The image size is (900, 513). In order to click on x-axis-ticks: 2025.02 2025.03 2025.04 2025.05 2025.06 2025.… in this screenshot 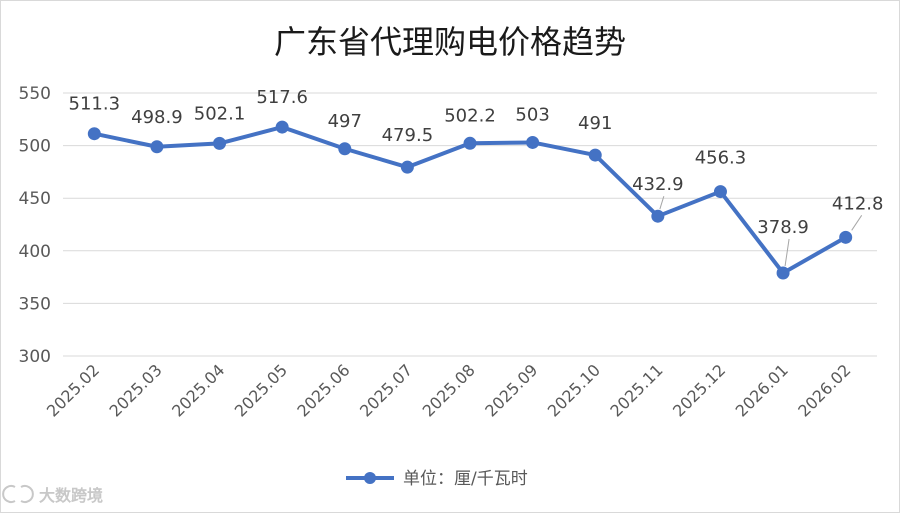, I will do `click(449, 390)`.